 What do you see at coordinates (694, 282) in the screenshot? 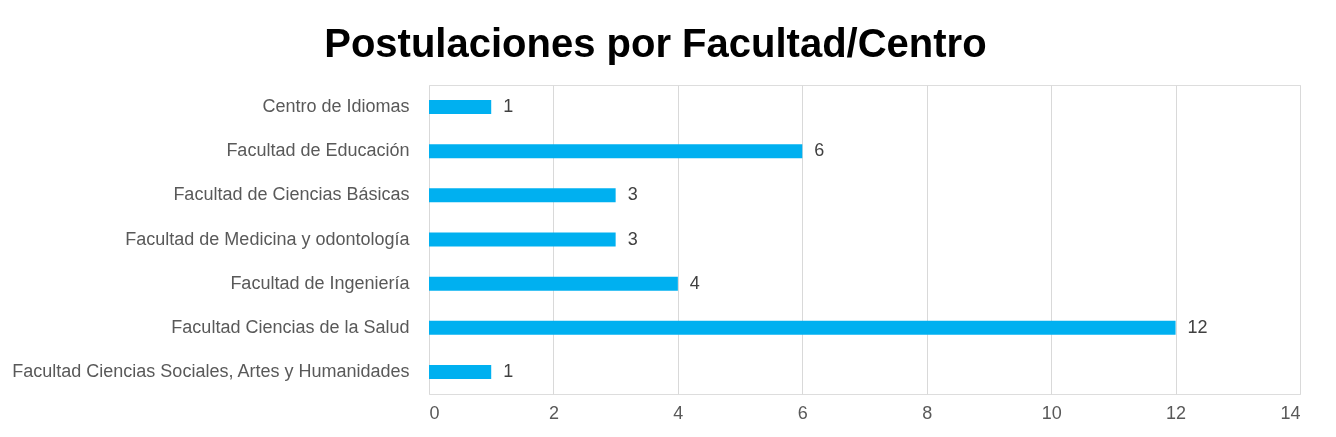
I see `data-label: 4` at bounding box center [694, 282].